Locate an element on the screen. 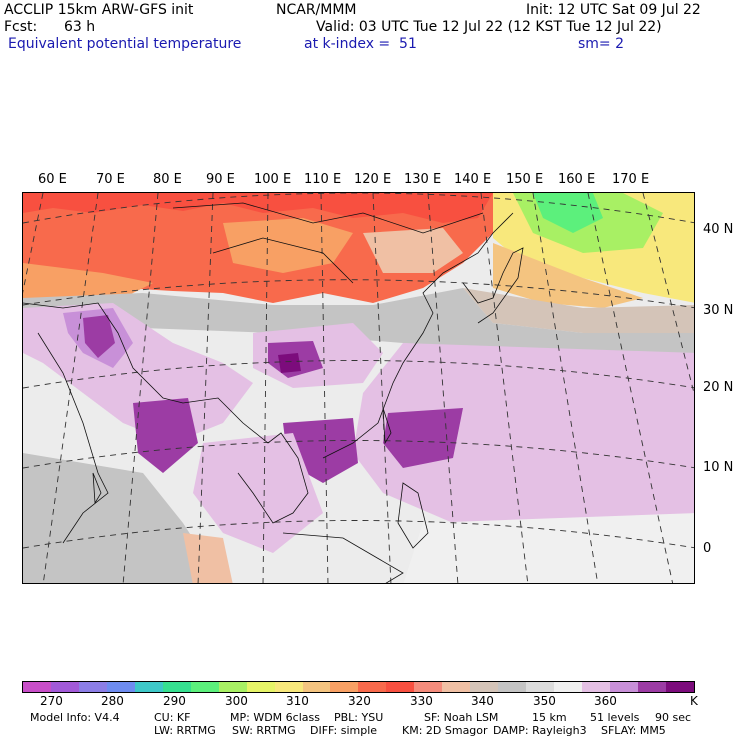 Image resolution: width=740 pixels, height=740 pixels. model-info-mp: MP: WDM 6class is located at coordinates (275, 717).